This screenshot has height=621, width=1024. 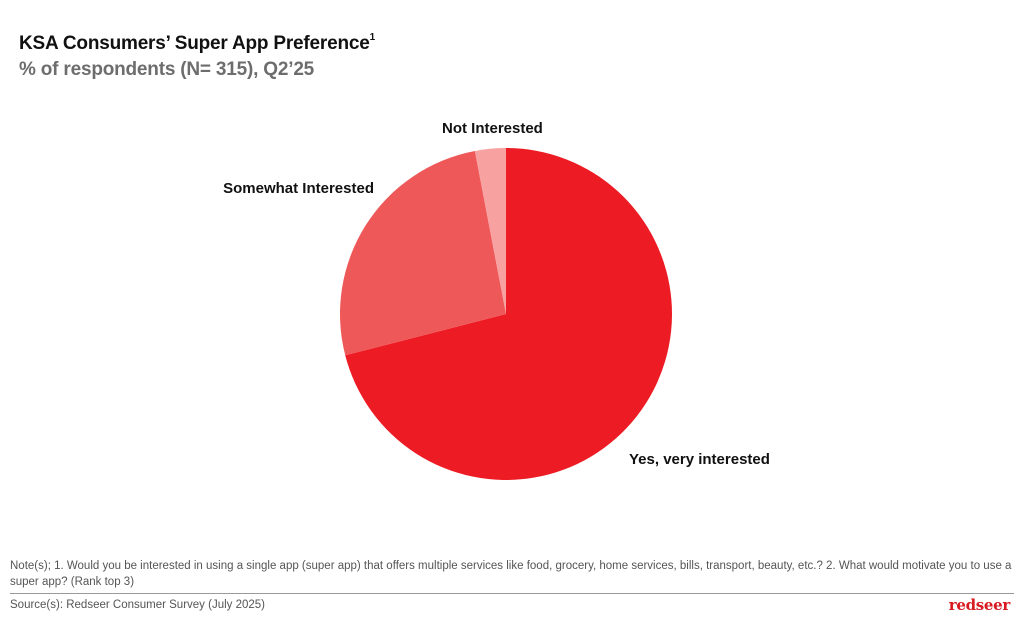 I want to click on chart-subtitle: % of respondents (N= 315), Q2’25, so click(x=167, y=69).